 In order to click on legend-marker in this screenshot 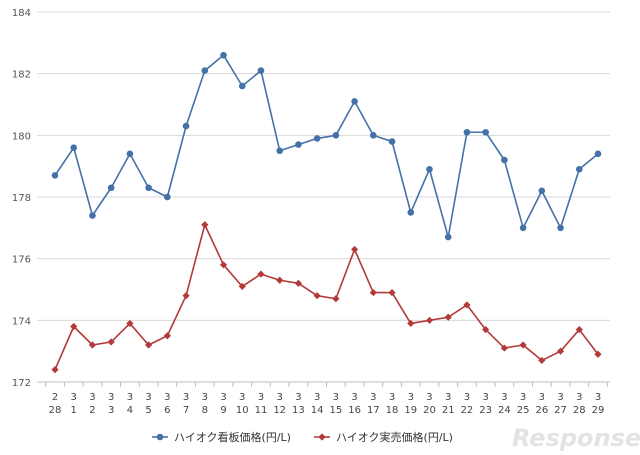, I will do `click(322, 437)`.